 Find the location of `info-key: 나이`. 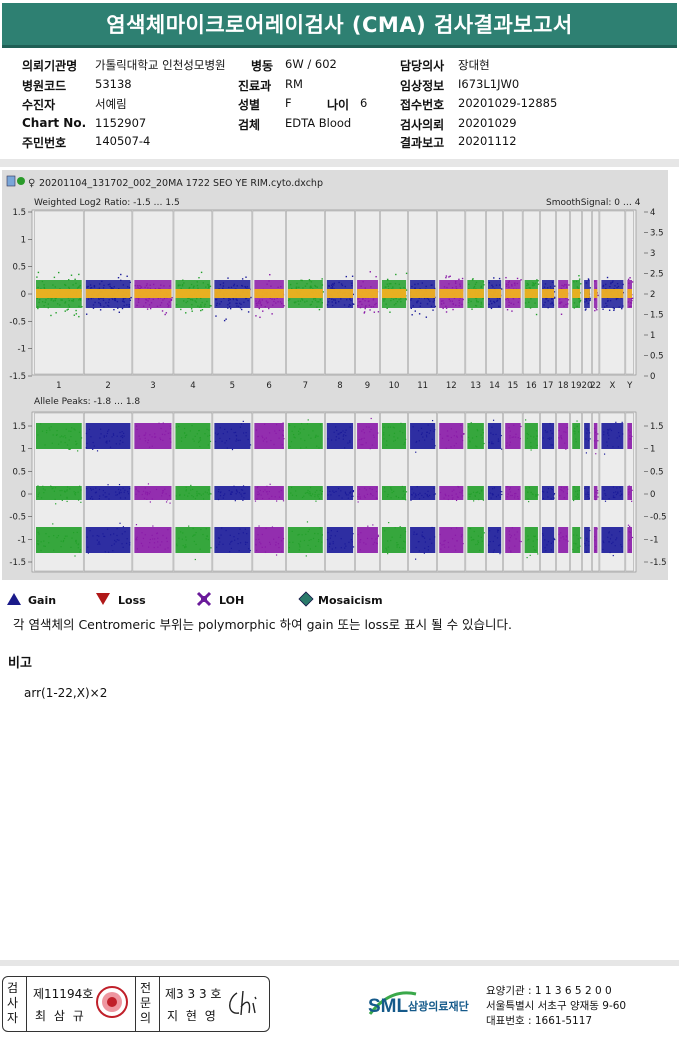

info-key: 나이 is located at coordinates (338, 105).